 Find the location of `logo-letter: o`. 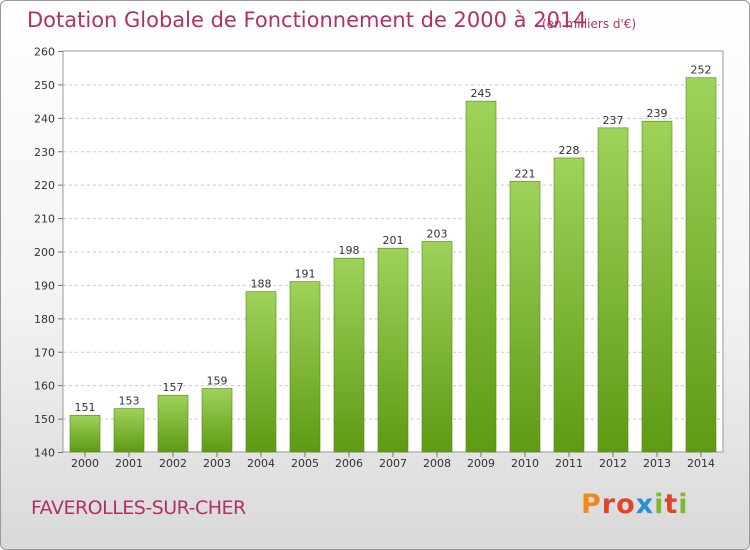

logo-letter: o is located at coordinates (626, 504).